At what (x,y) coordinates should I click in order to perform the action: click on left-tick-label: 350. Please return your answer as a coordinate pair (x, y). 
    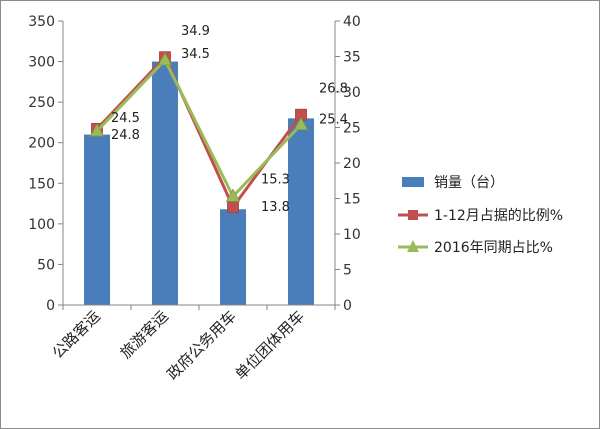
    Looking at the image, I should click on (41, 22).